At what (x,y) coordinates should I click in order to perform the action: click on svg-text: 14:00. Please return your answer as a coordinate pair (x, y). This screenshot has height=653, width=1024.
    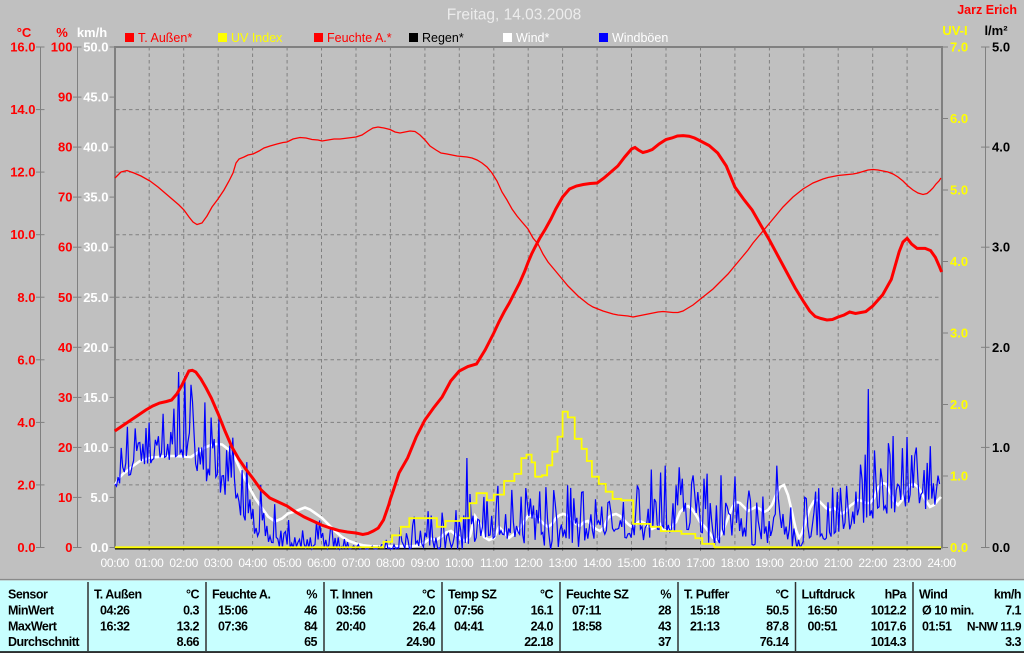
    Looking at the image, I should click on (597, 563).